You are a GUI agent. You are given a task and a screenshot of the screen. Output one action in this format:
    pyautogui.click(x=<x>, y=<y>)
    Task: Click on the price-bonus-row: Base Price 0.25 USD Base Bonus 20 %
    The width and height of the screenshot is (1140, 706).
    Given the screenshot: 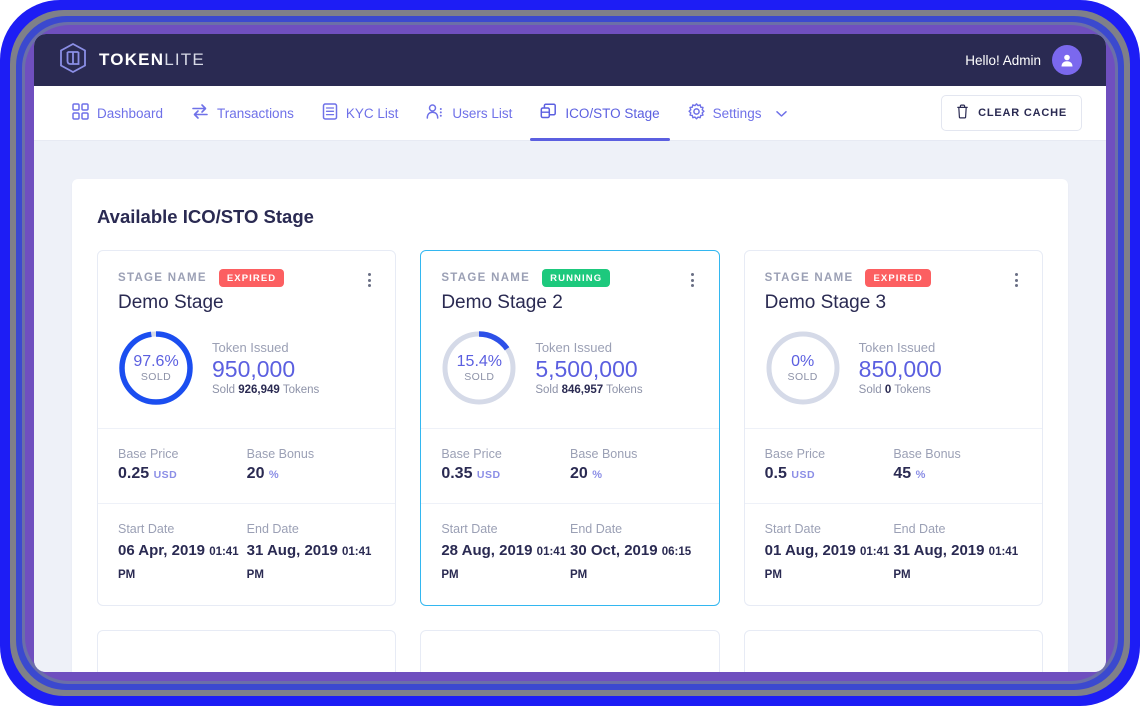 What is the action you would take?
    pyautogui.click(x=246, y=466)
    